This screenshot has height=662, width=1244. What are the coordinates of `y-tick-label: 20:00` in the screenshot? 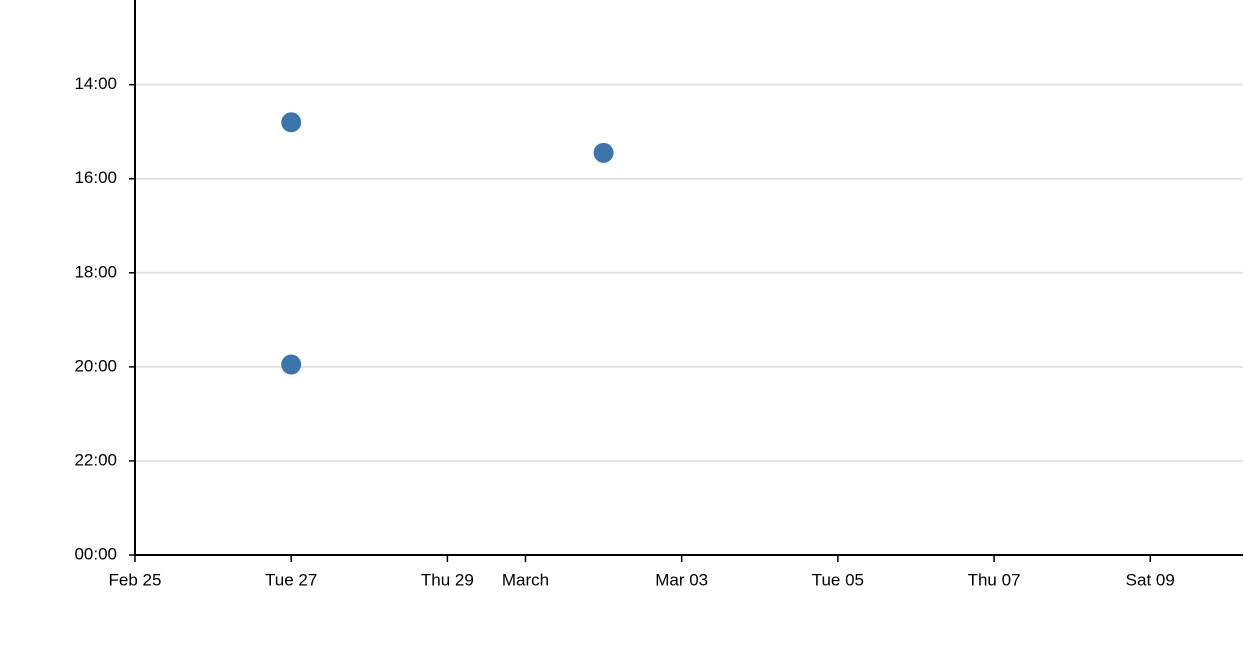 It's located at (95, 365).